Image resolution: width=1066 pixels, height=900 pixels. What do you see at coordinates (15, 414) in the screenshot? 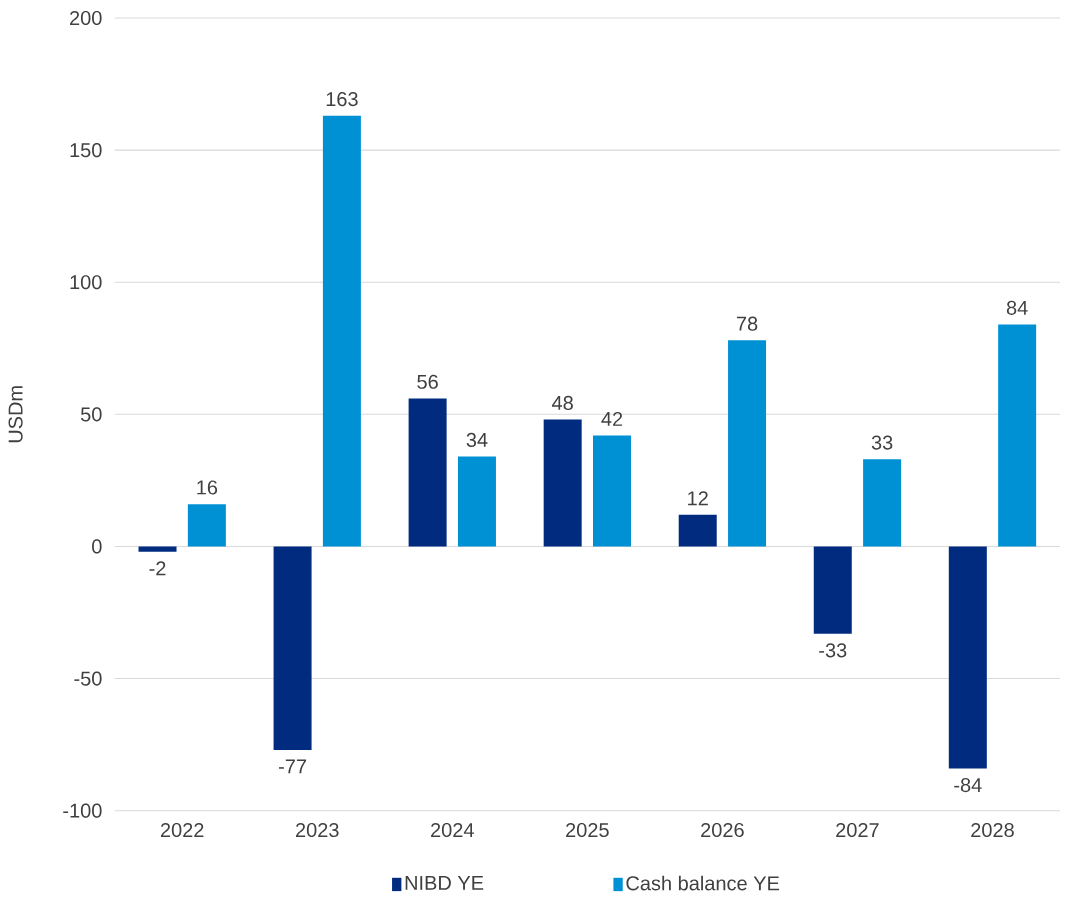
I see `y-axis-title: USDm` at bounding box center [15, 414].